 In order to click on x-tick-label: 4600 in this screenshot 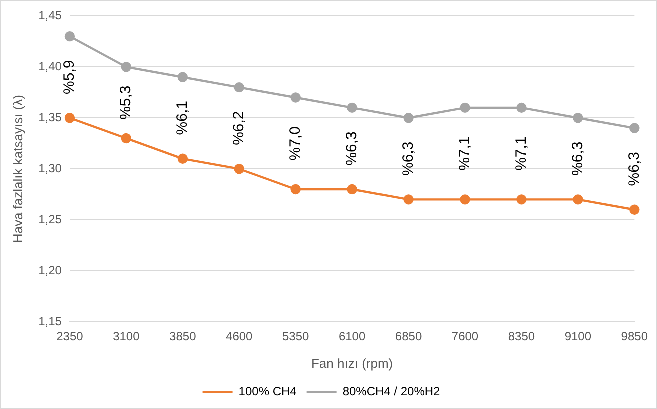, I will do `click(240, 337)`.